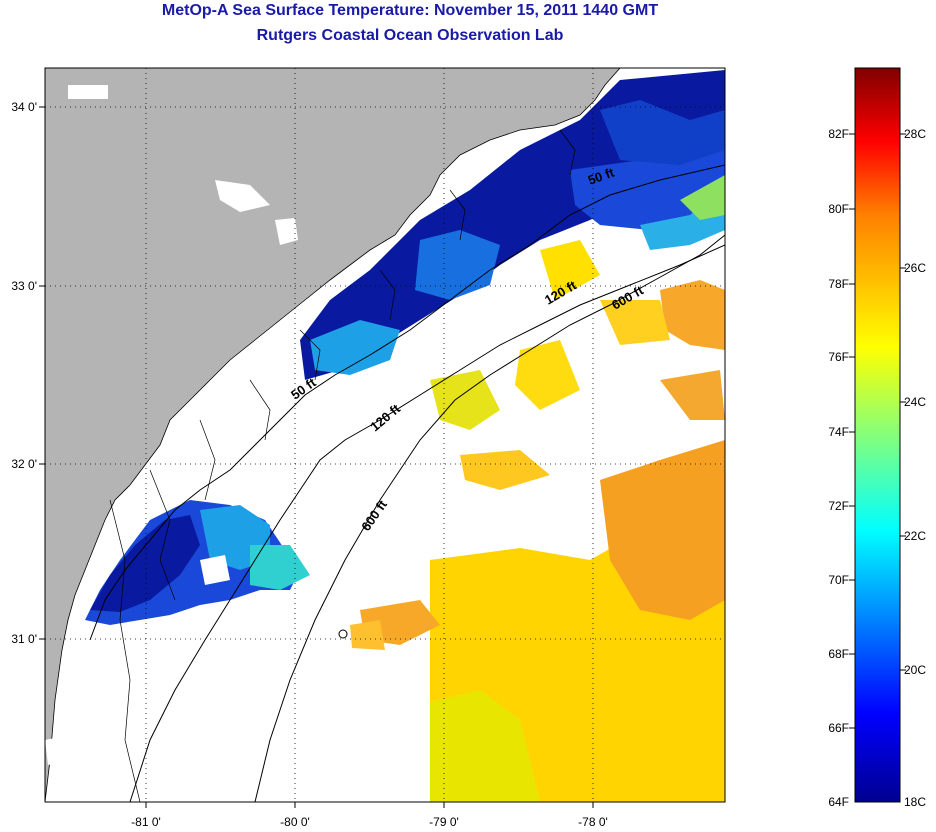 The height and width of the screenshot is (832, 936). I want to click on colorbar-f-label: 70F, so click(838, 580).